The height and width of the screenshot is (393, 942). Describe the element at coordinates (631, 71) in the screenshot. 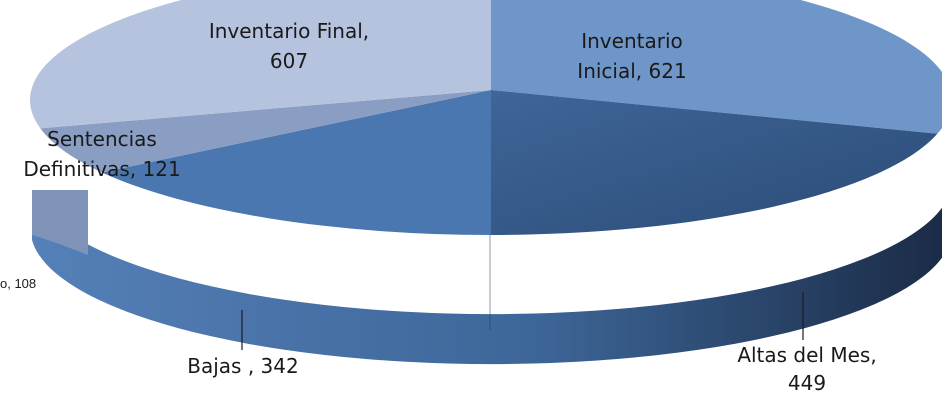

I see `label-inventario-inicial-2: Inicial, 621` at that location.